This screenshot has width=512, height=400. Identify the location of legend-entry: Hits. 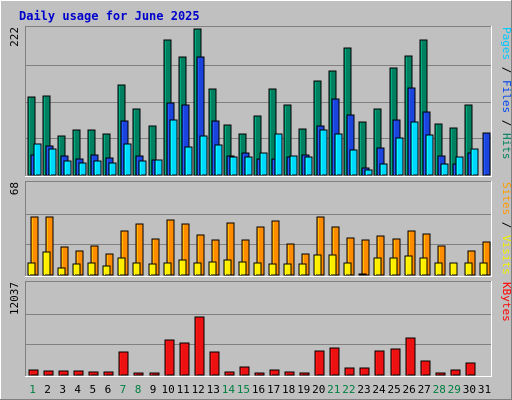
(506, 146).